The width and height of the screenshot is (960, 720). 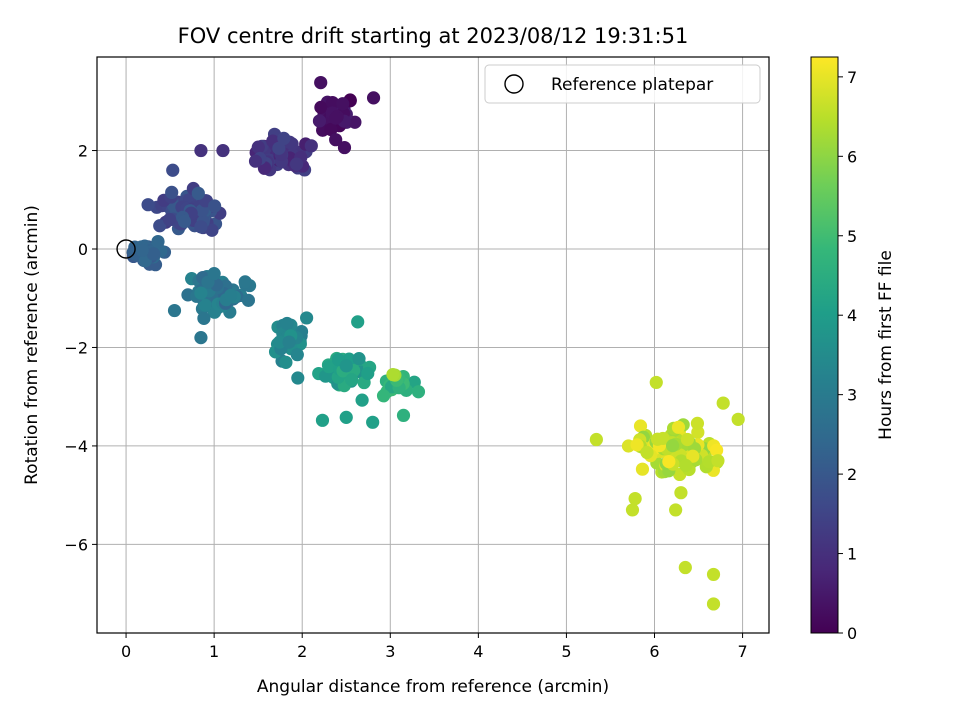 I want to click on reference-platepar-marker, so click(x=126, y=249).